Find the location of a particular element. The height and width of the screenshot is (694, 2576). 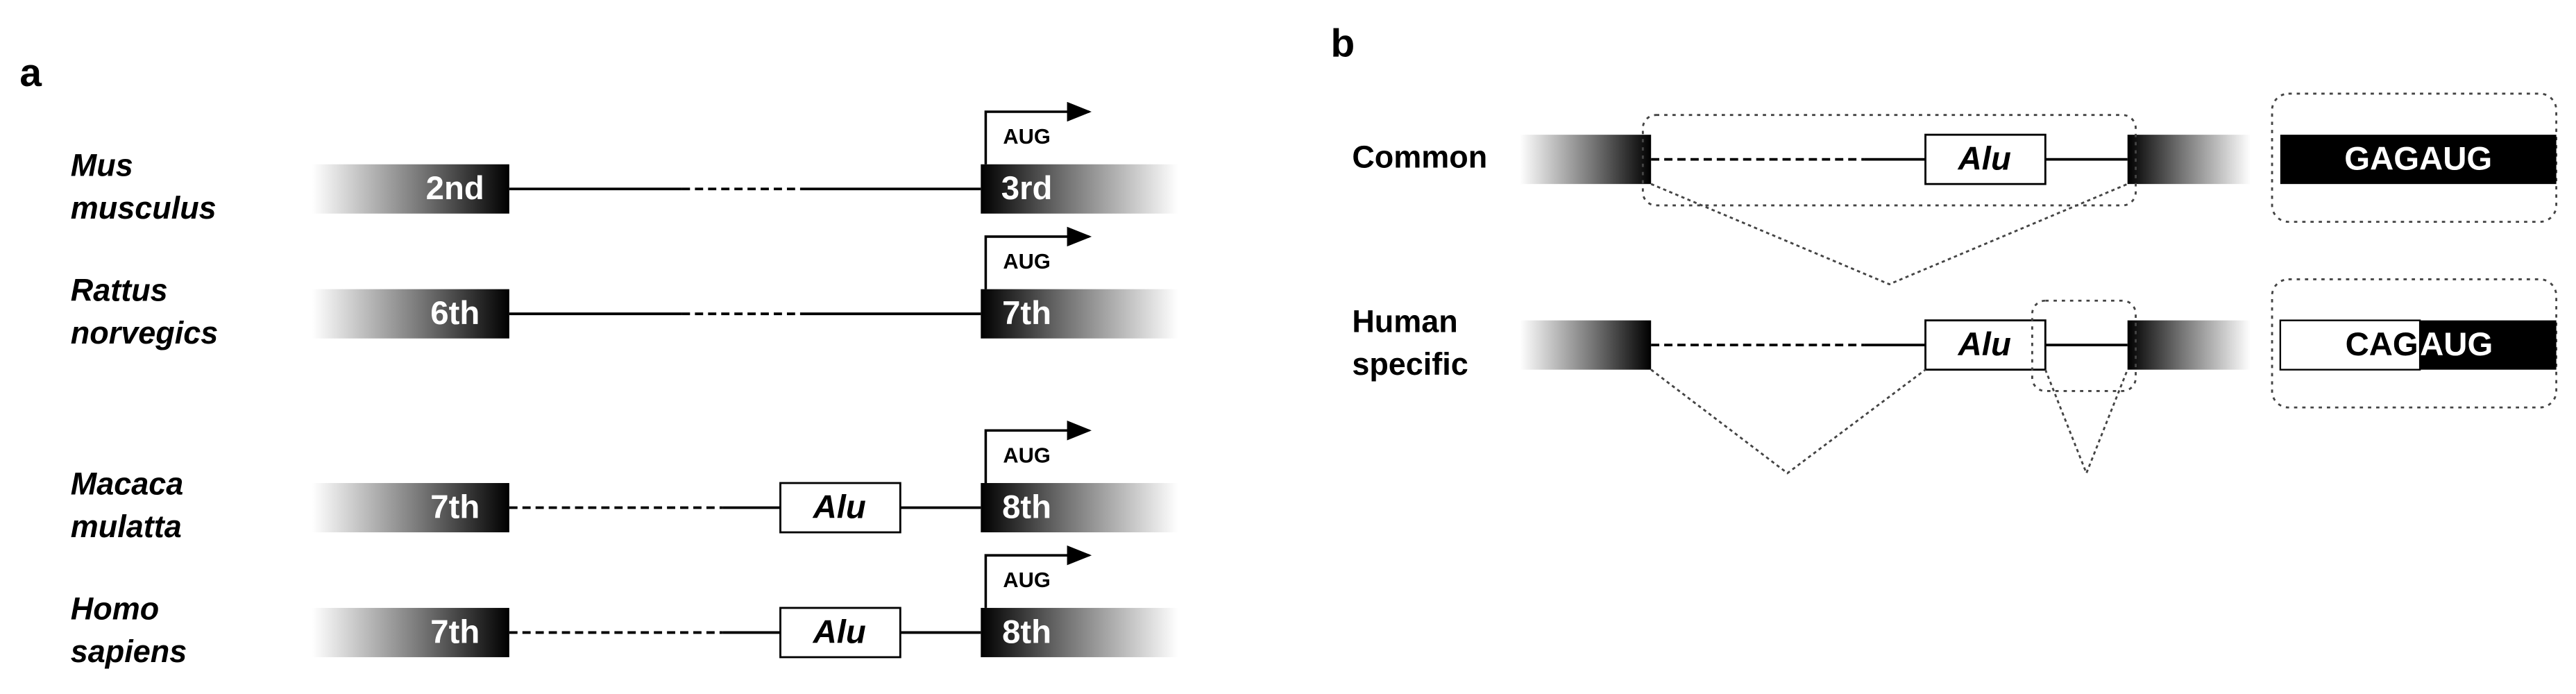

exon-label: 6th is located at coordinates (455, 313).